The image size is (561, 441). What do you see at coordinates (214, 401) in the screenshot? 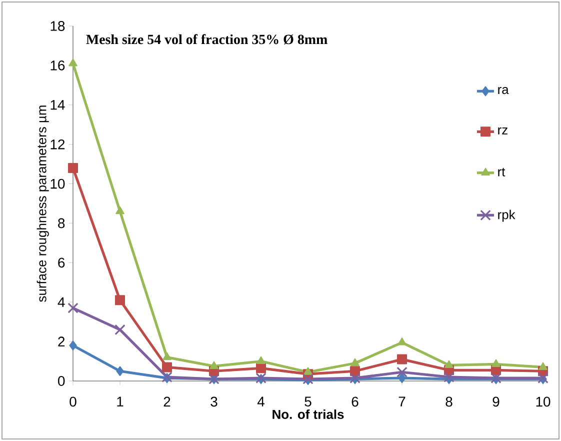
I see `x-tick-label: 3` at bounding box center [214, 401].